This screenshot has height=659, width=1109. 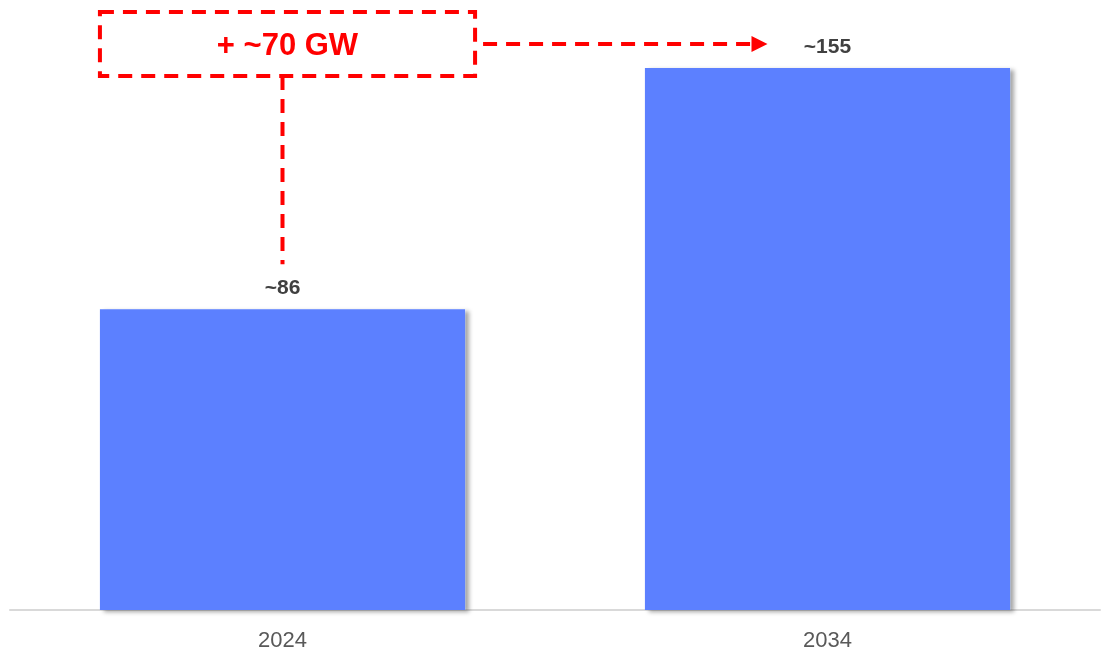 What do you see at coordinates (282, 639) in the screenshot?
I see `x-tick-label: 2024` at bounding box center [282, 639].